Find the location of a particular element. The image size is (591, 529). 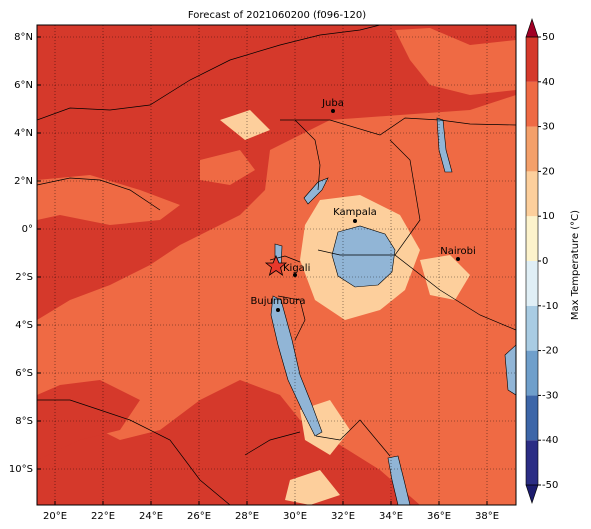

city-label: Kampala is located at coordinates (355, 212).